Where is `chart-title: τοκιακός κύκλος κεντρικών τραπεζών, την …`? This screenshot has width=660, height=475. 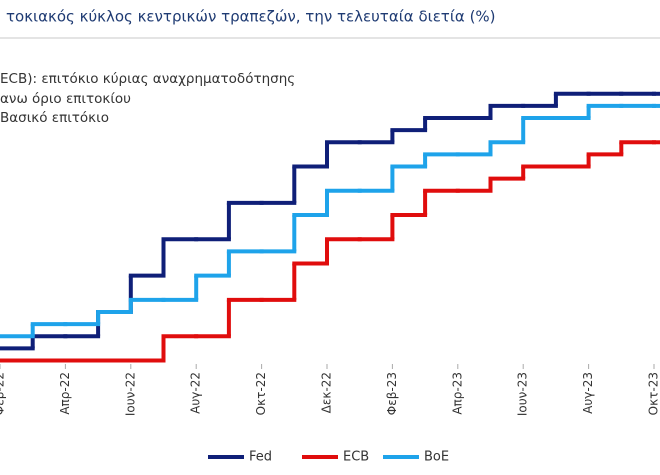 chart-title: τοκιακός κύκλος κεντρικών τραπεζών, την … is located at coordinates (251, 17).